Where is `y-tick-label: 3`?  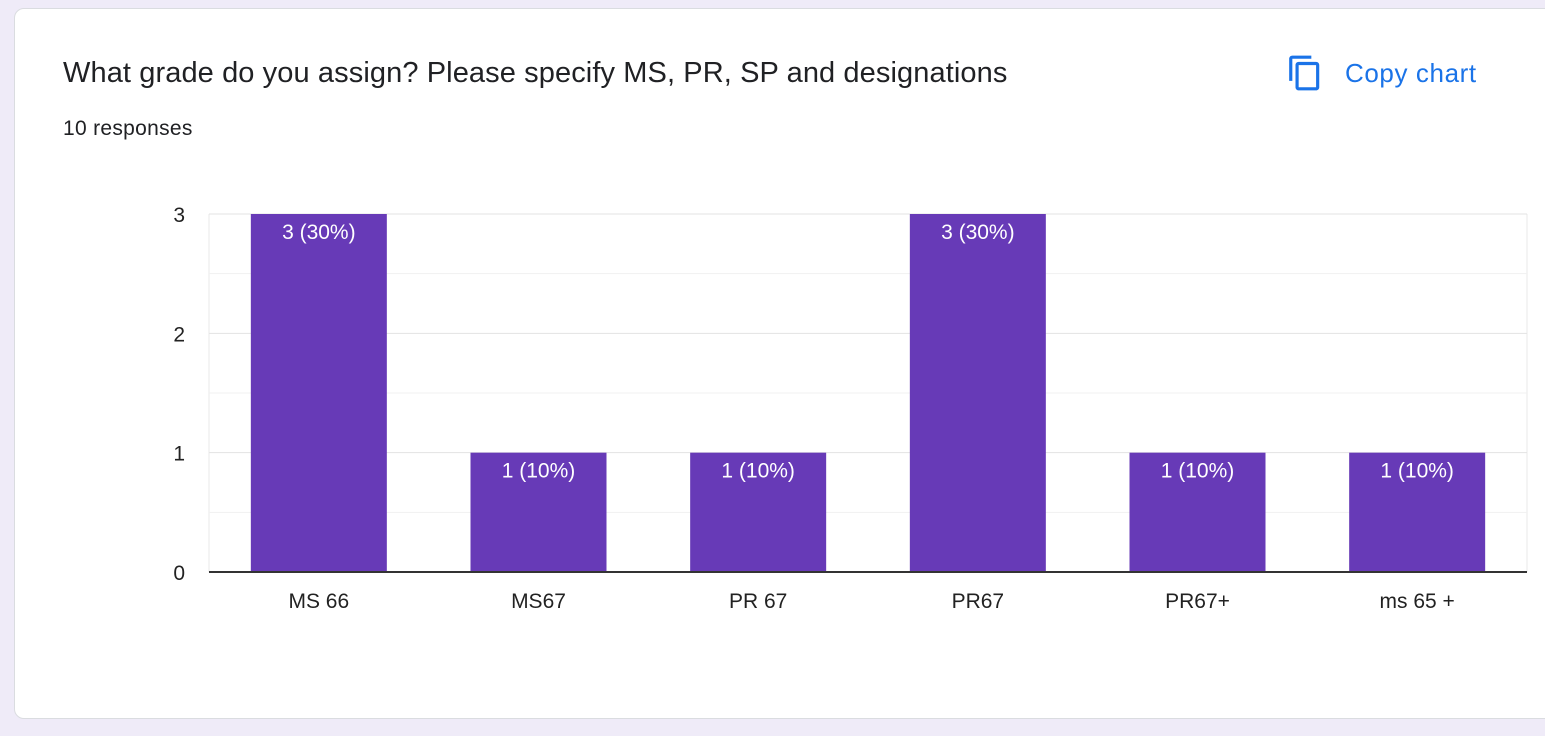 y-tick-label: 3 is located at coordinates (179, 215).